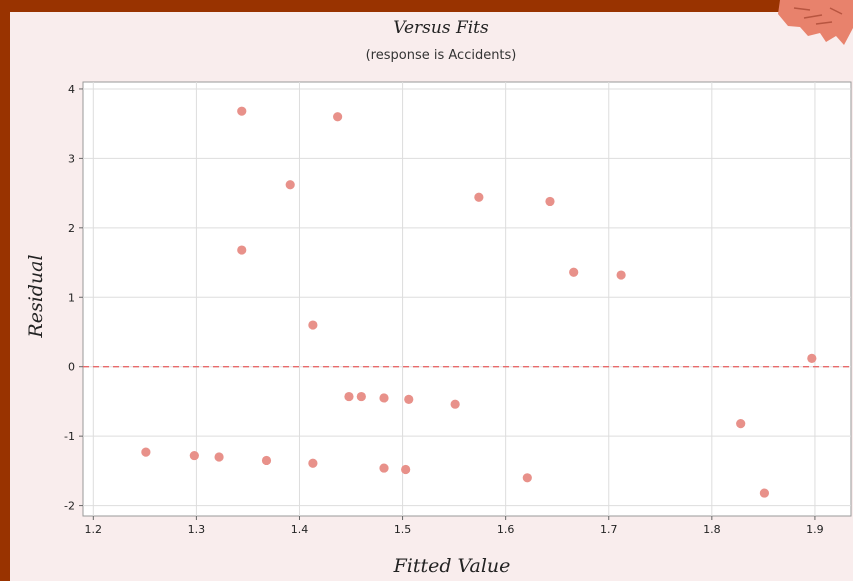 This screenshot has height=581, width=853. What do you see at coordinates (506, 529) in the screenshot?
I see `x-tick-label: 1.6` at bounding box center [506, 529].